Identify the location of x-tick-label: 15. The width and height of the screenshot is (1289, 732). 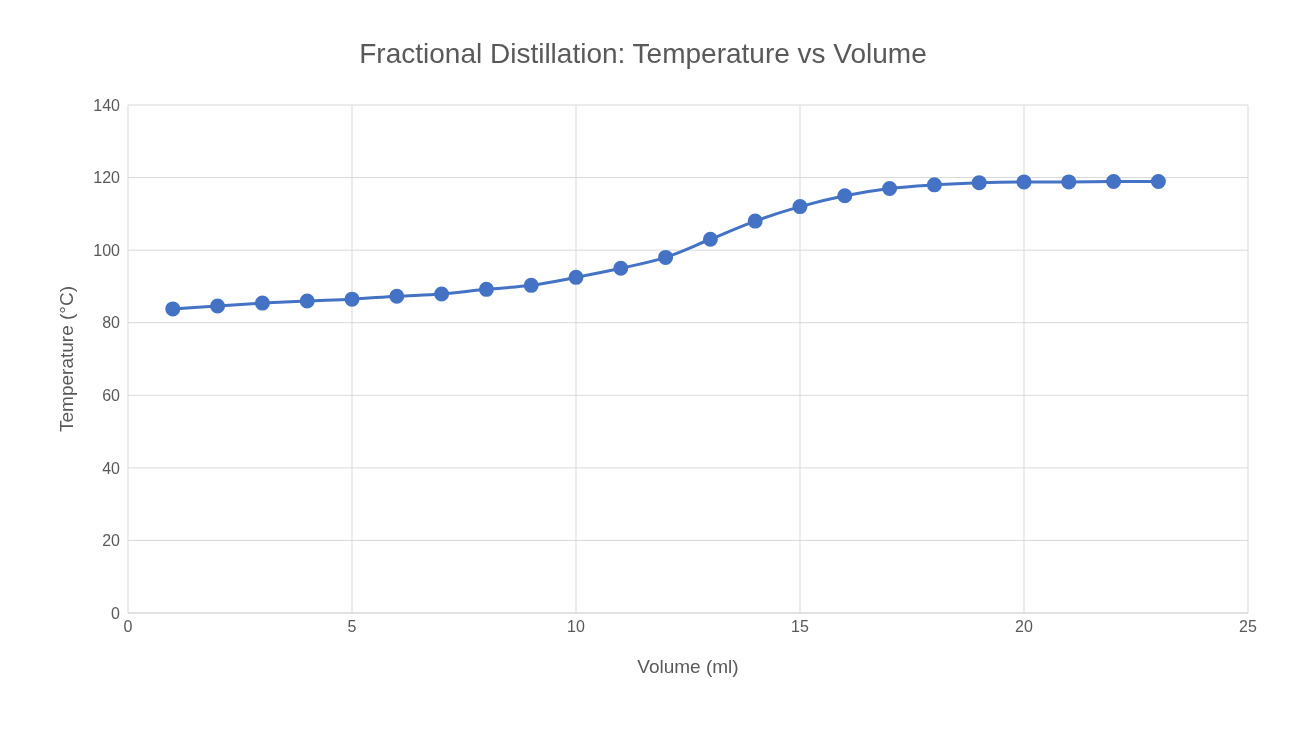
(800, 627).